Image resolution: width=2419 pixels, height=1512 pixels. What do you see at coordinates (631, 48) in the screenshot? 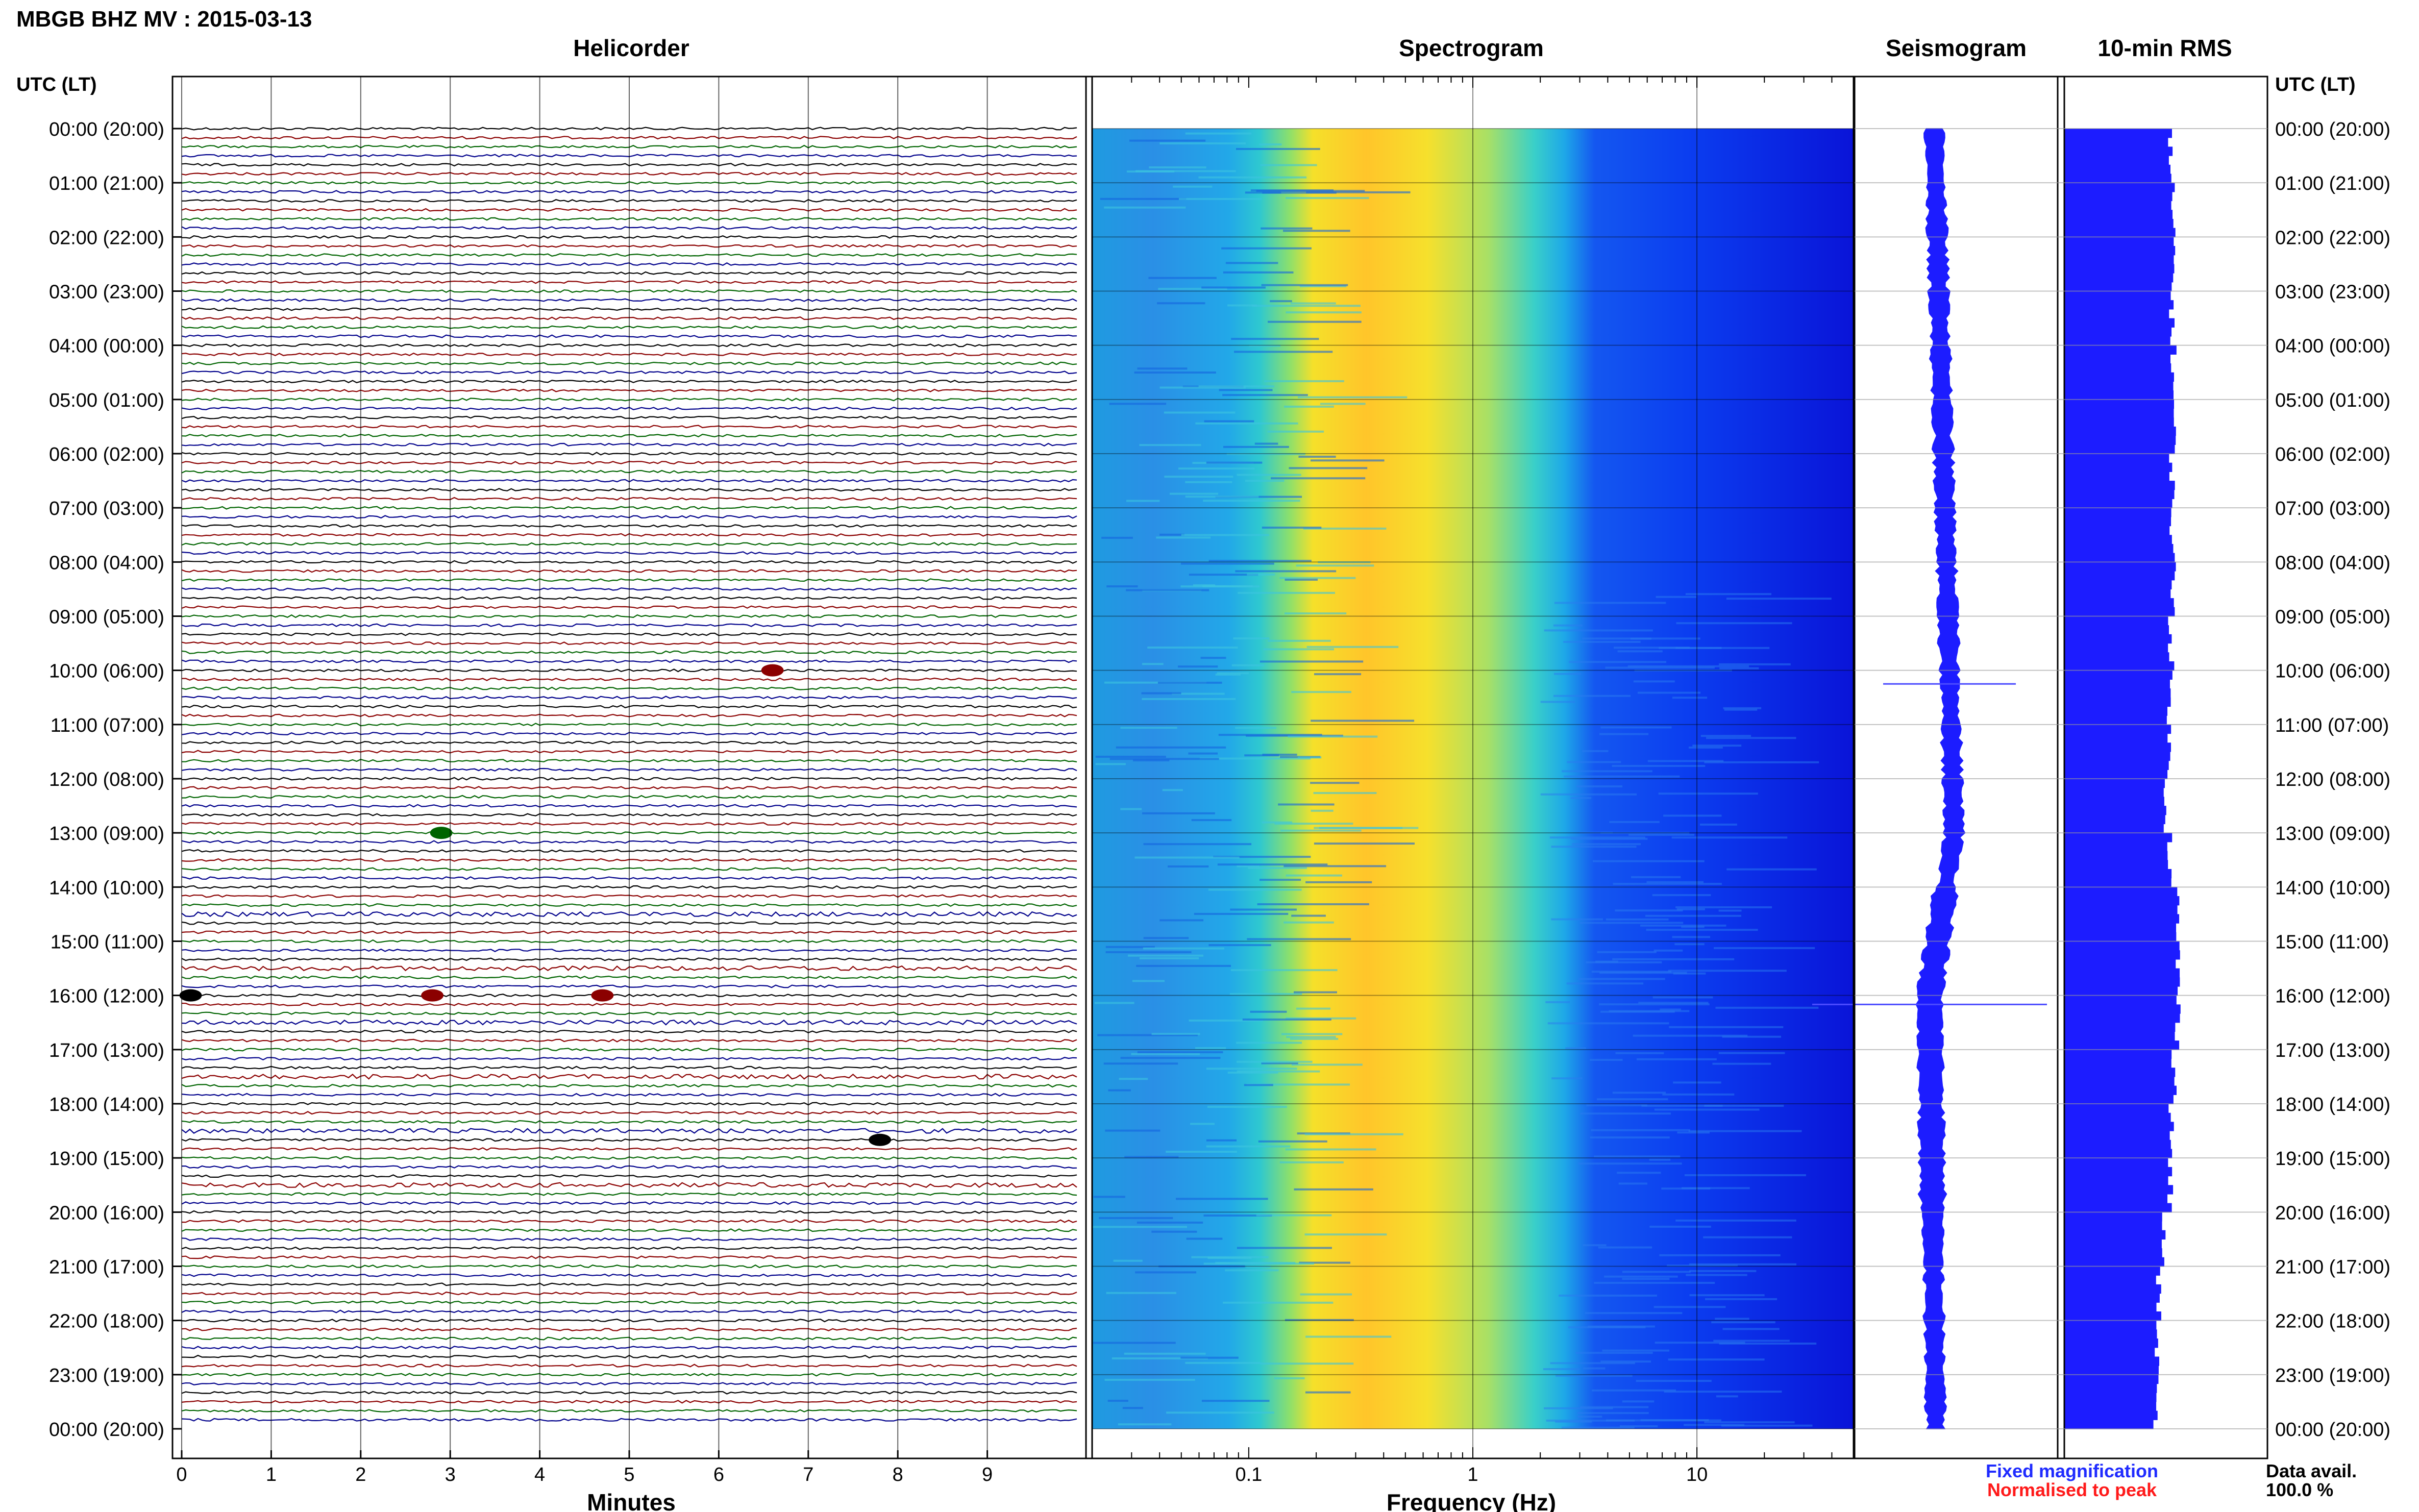
I see `helicorder-heading: Helicorder` at bounding box center [631, 48].